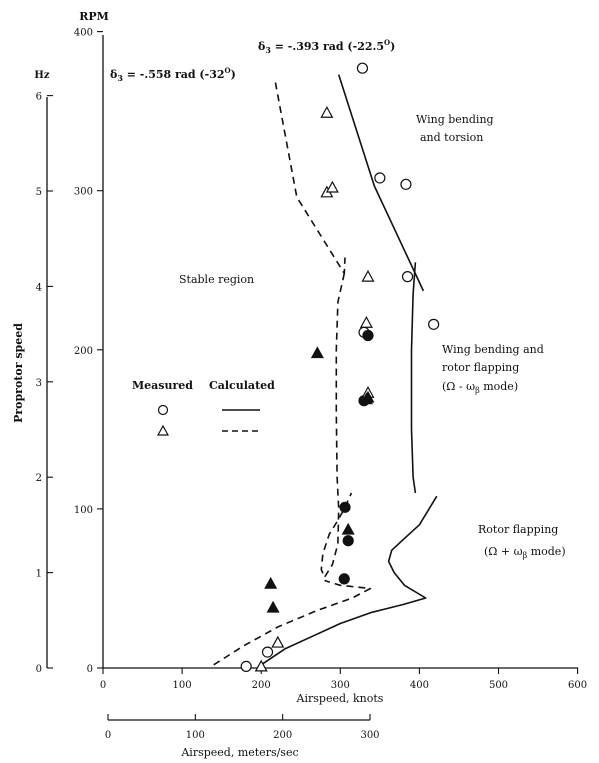 This screenshot has width=599, height=763. I want to click on wing-rotor-mode-sub: β, so click(477, 390).